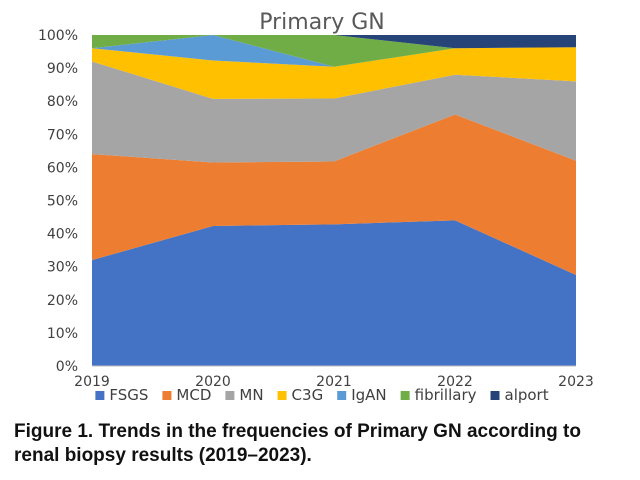 The image size is (640, 480). I want to click on y-tick-label: 60%, so click(62, 168).